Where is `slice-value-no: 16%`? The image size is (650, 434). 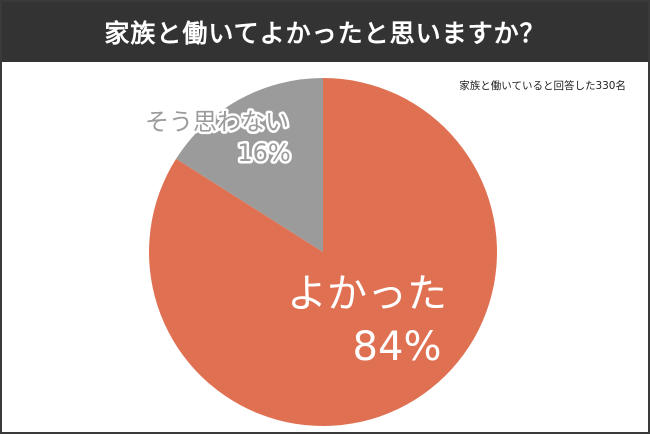 slice-value-no: 16% is located at coordinates (263, 153).